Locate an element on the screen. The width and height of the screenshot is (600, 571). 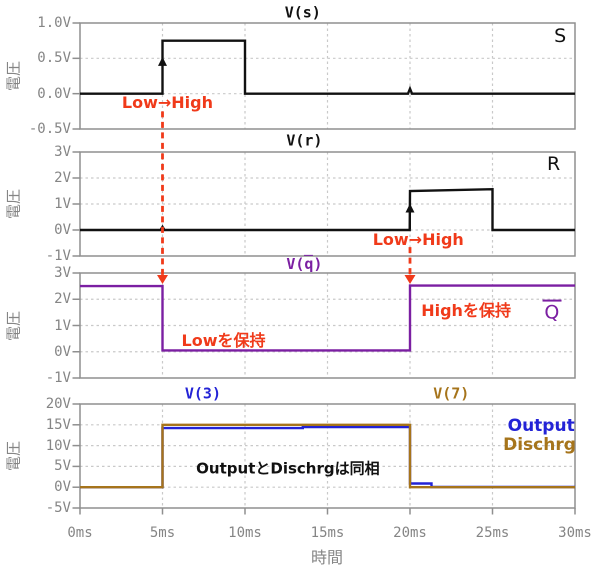
annotation-qbar-hold-low: Lowを保持 is located at coordinates (223, 340).